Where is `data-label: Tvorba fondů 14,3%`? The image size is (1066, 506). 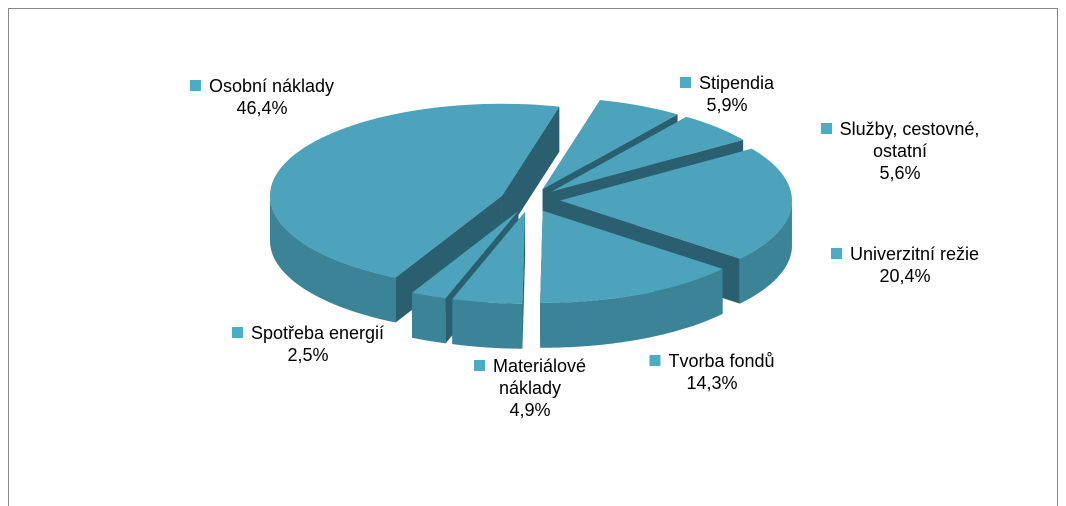 data-label: Tvorba fondů 14,3% is located at coordinates (712, 372).